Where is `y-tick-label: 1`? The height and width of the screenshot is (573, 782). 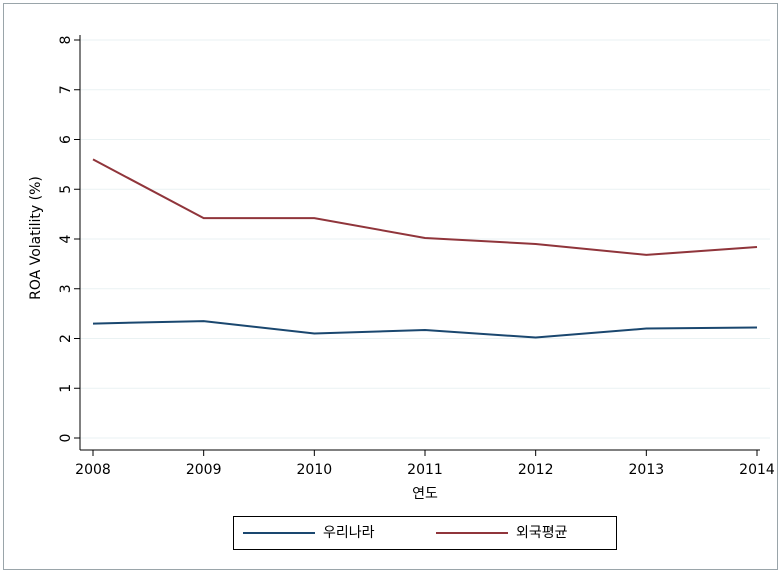
y-tick-label: 1 is located at coordinates (66, 388).